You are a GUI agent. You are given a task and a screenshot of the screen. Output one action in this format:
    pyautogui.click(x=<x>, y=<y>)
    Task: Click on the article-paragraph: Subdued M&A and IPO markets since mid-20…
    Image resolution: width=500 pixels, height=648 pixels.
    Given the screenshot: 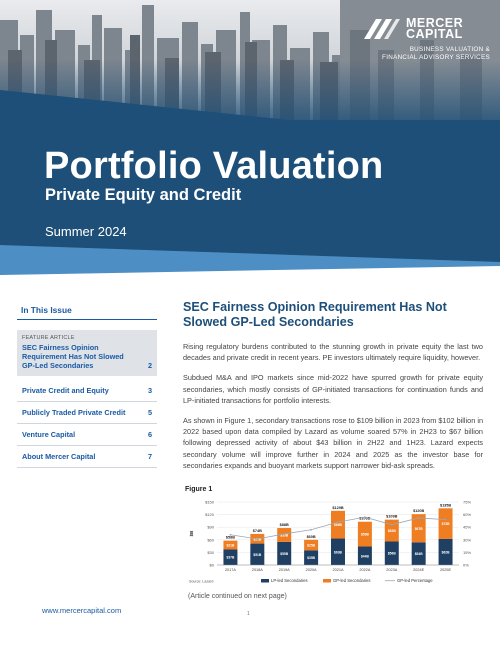 What is the action you would take?
    pyautogui.click(x=333, y=389)
    